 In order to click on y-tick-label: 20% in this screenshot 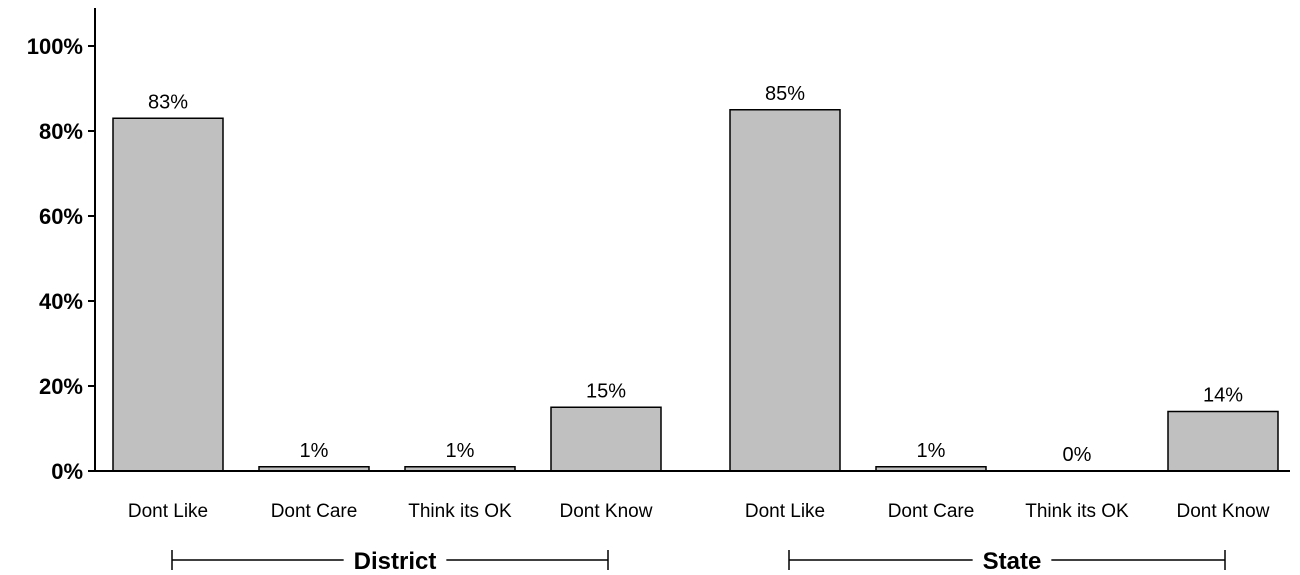, I will do `click(61, 386)`.